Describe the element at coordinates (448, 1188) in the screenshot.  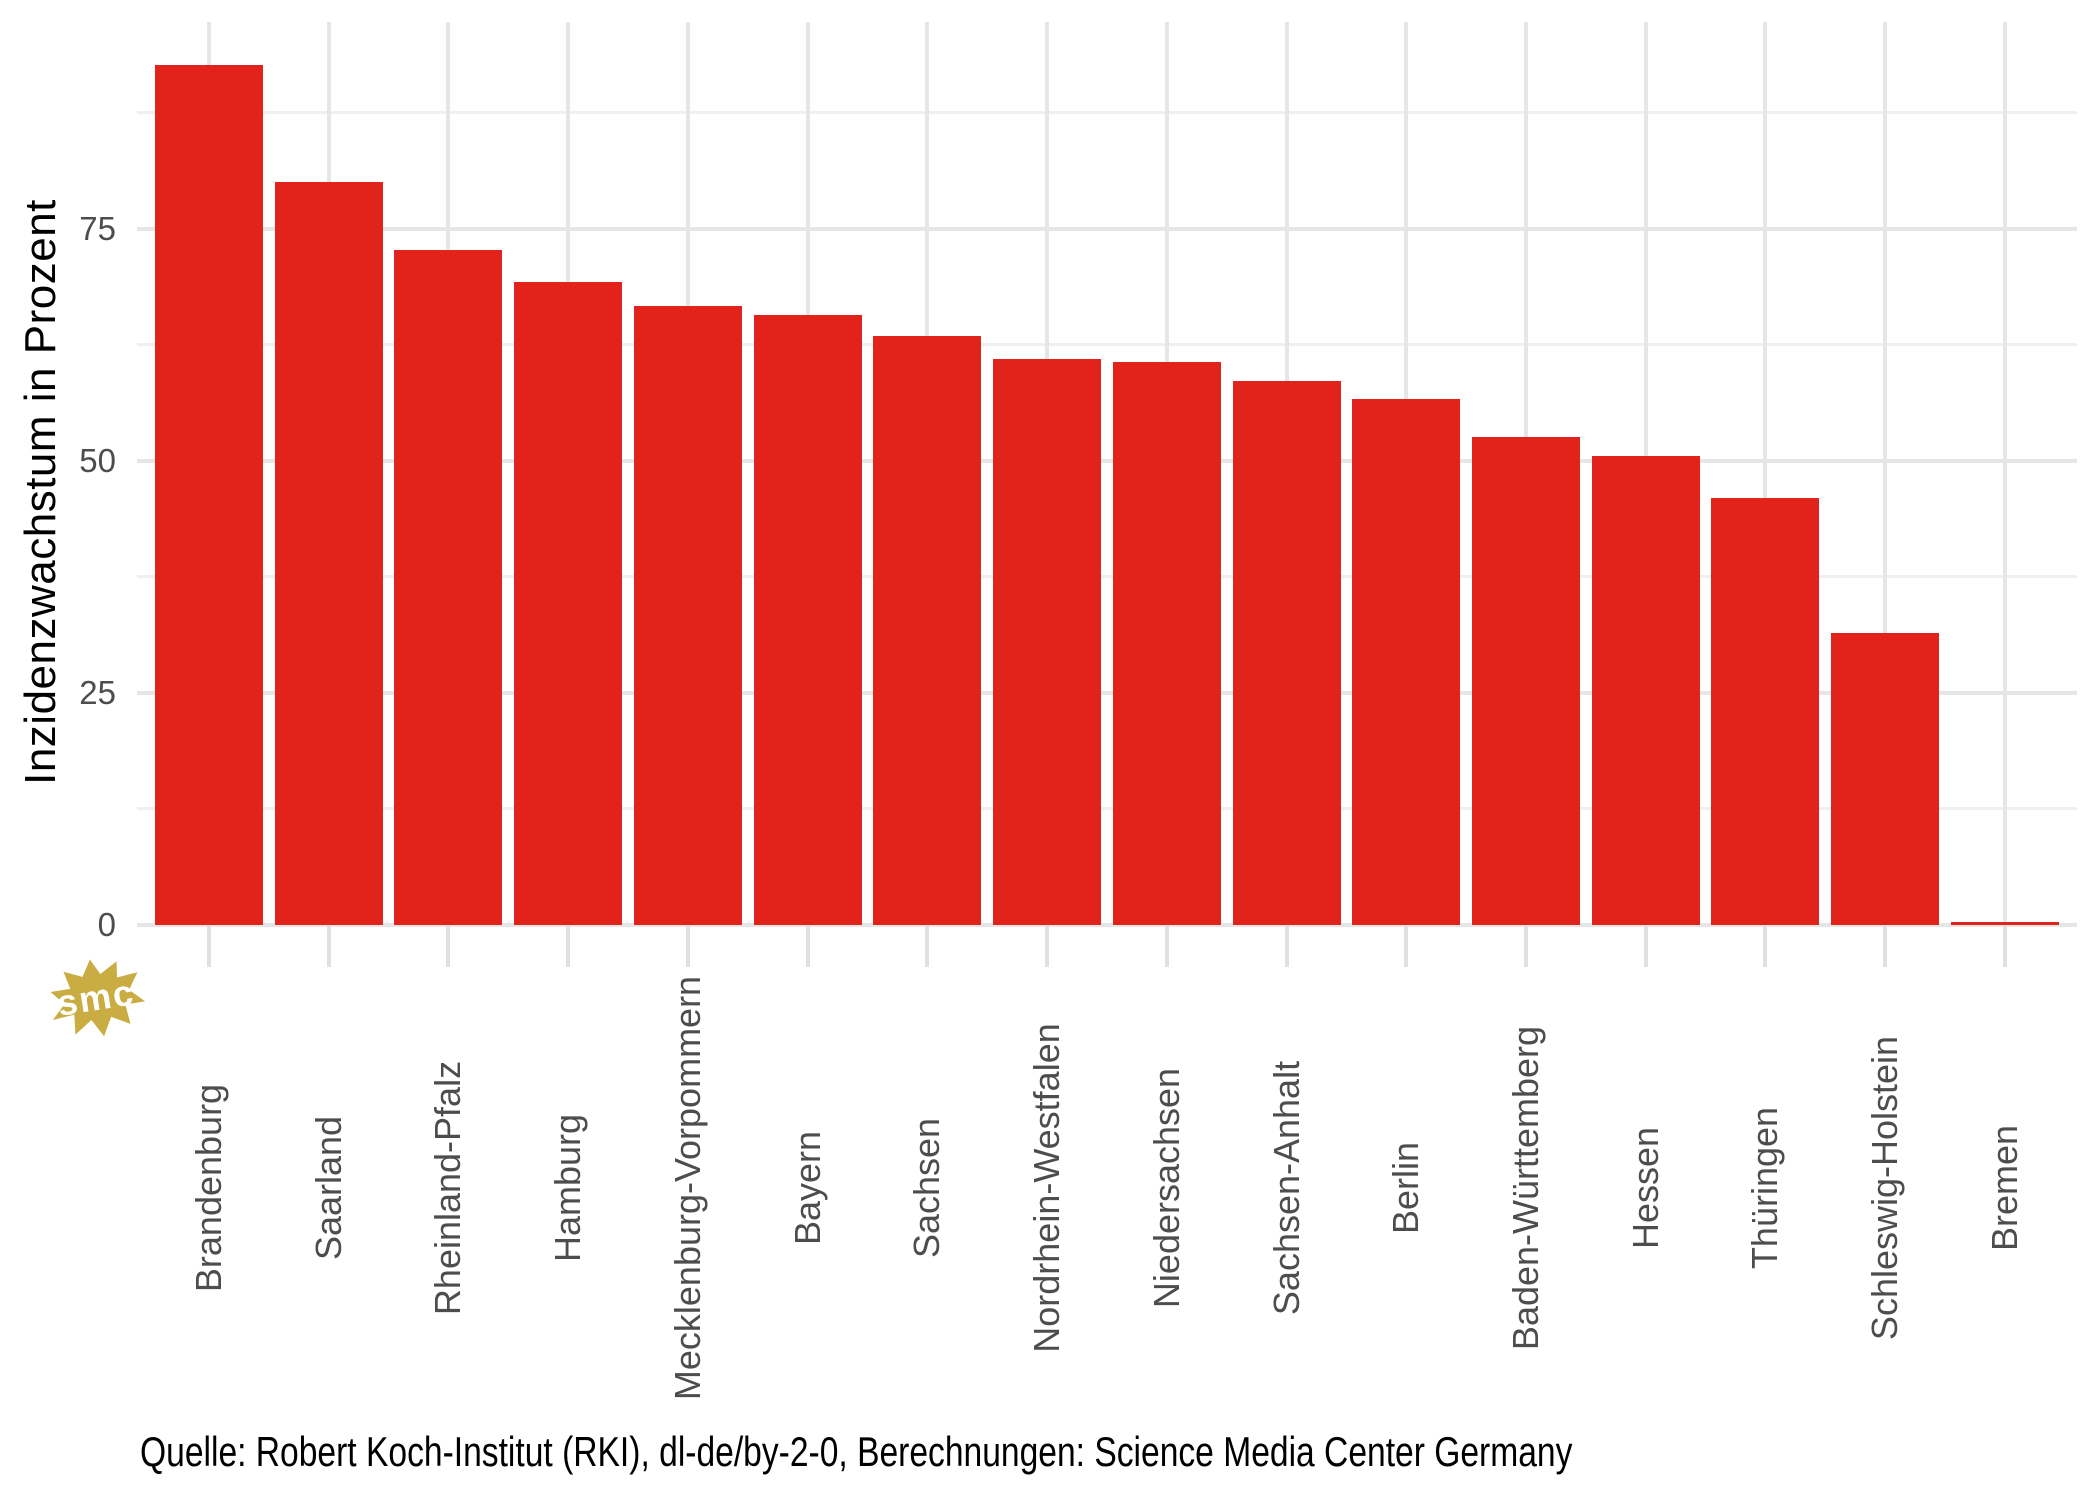
I see `x-axis-label: Rheinland-Pfalz` at that location.